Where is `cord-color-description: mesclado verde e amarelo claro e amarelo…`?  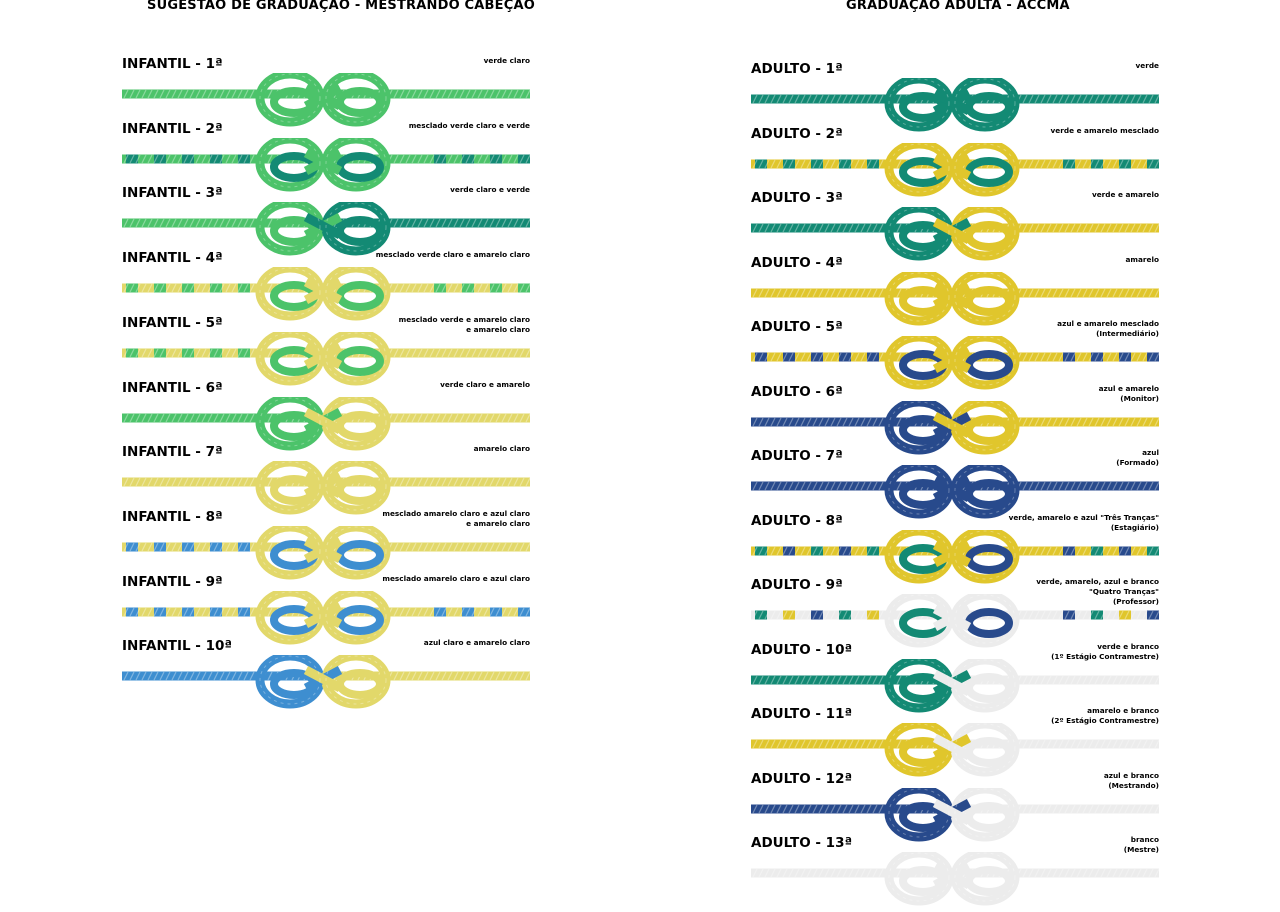 cord-color-description: mesclado verde e amarelo claro e amarelo… is located at coordinates (464, 324).